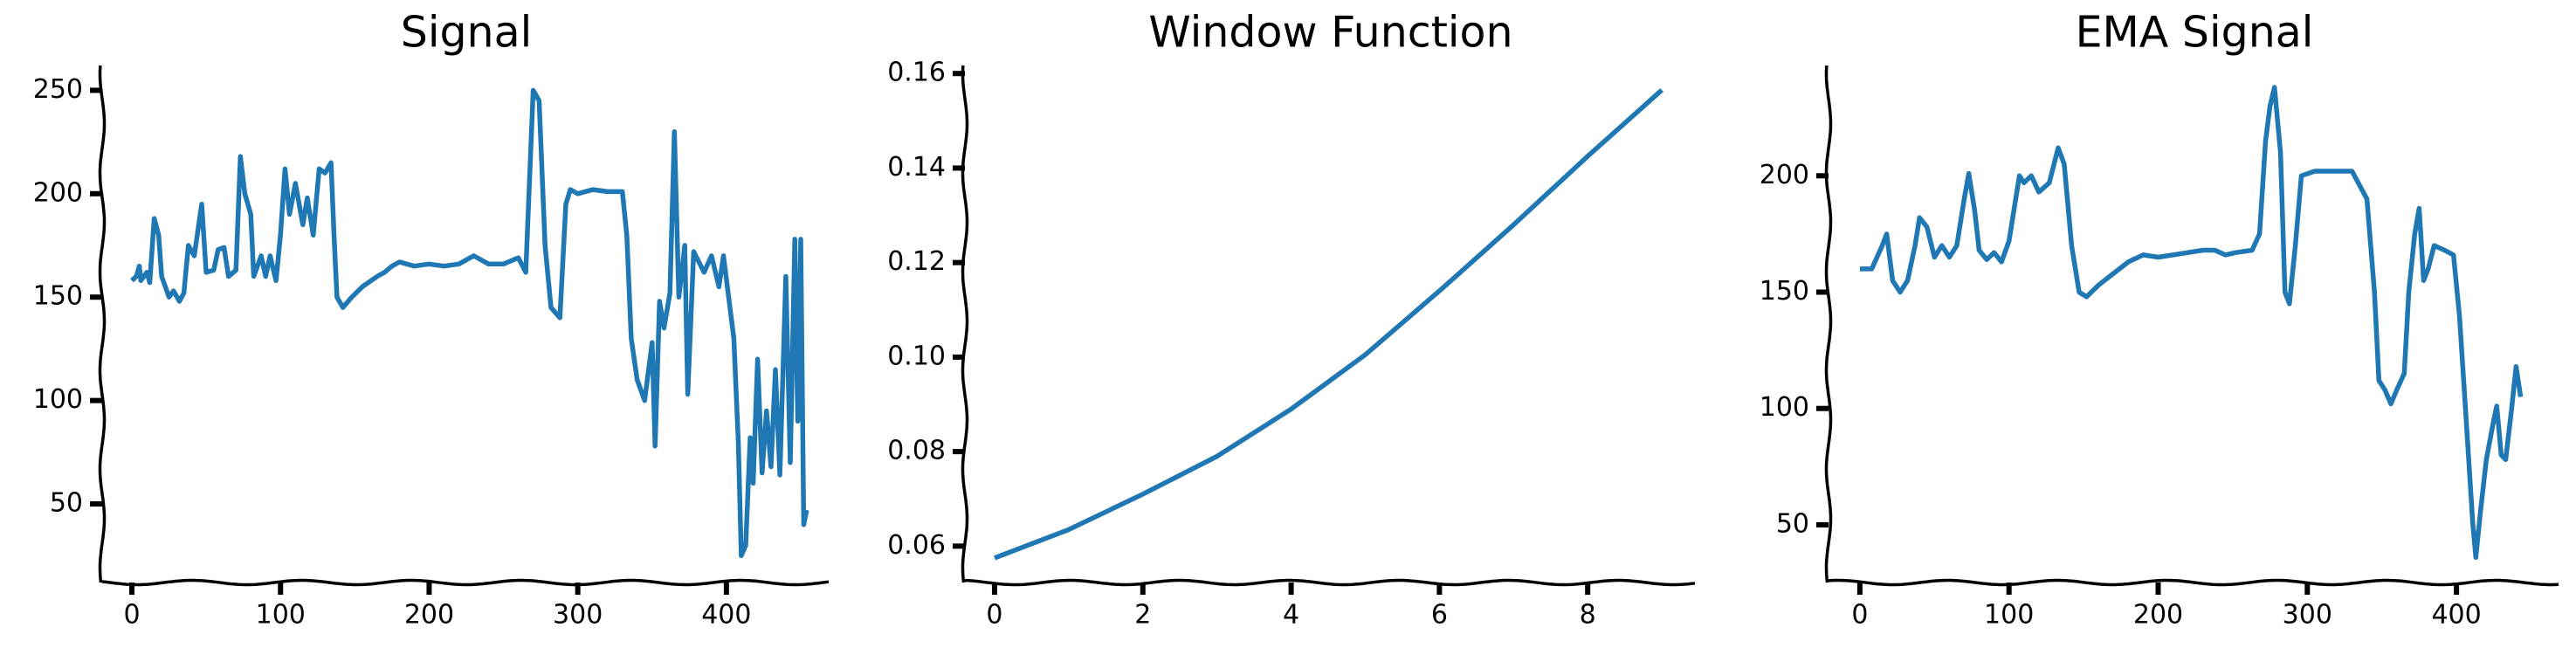 This screenshot has height=655, width=2576. Describe the element at coordinates (1142, 615) in the screenshot. I see `x-tick-label: 2` at that location.